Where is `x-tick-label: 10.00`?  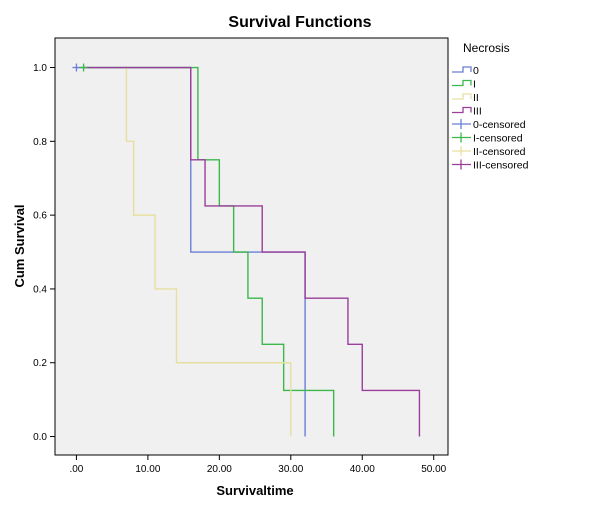 x-tick-label: 10.00 is located at coordinates (147, 469).